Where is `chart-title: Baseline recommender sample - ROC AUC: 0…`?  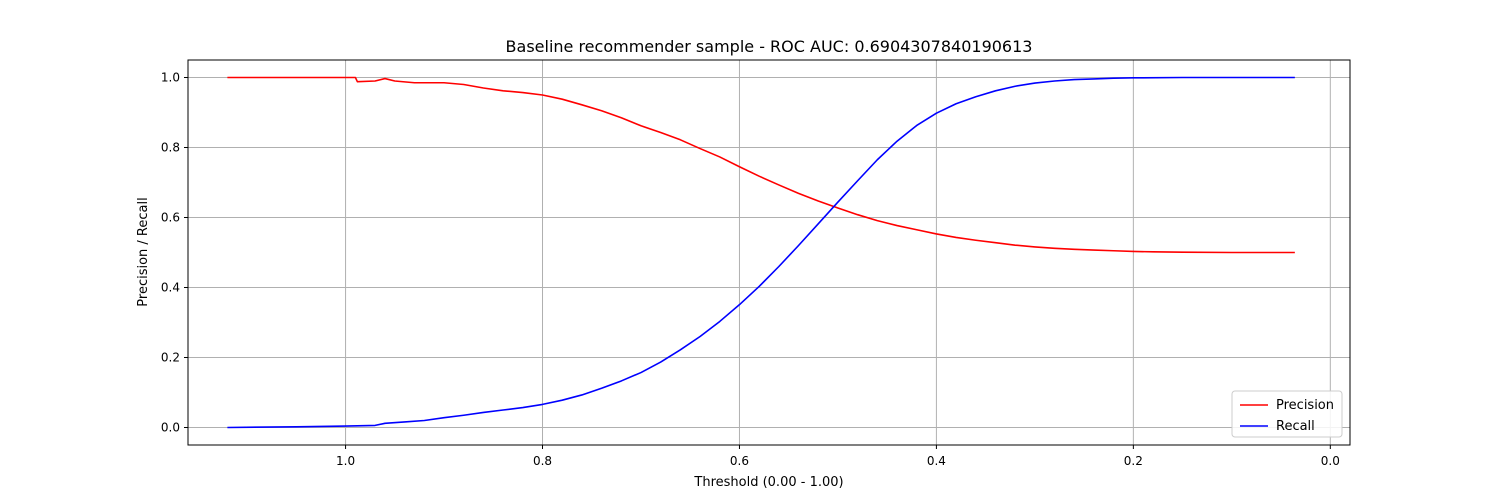 chart-title: Baseline recommender sample - ROC AUC: 0… is located at coordinates (769, 46).